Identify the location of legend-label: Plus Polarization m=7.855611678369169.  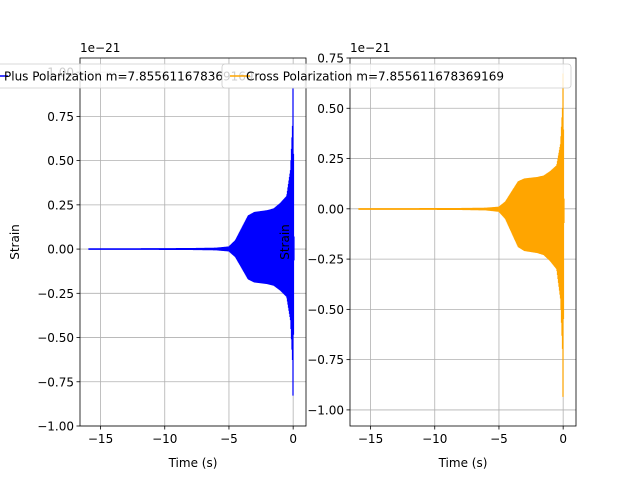
(129, 77).